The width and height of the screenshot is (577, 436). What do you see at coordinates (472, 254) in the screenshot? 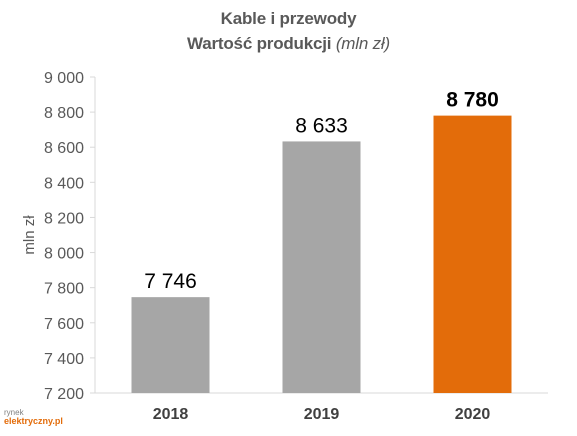
I see `bar-2020` at bounding box center [472, 254].